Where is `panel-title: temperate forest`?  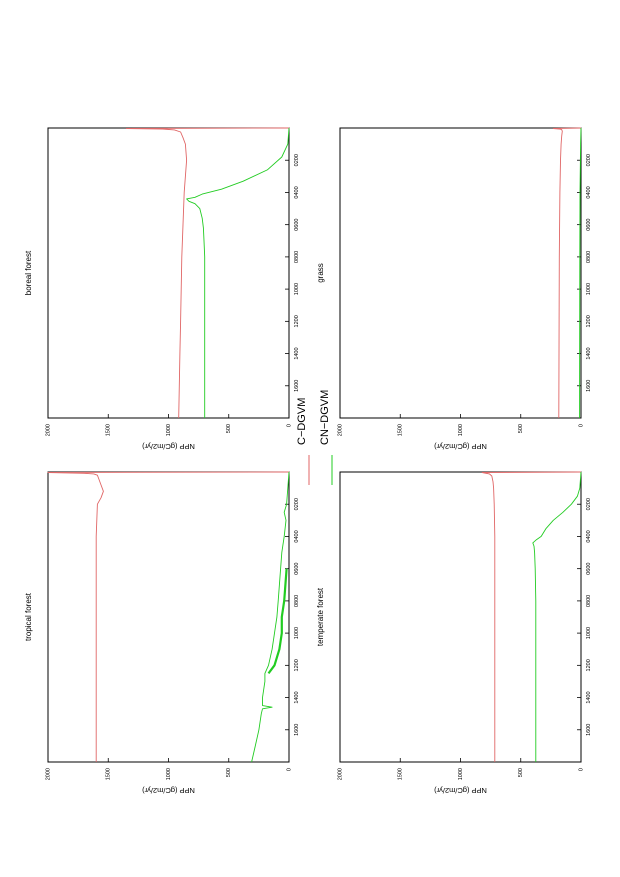
panel-title: temperate forest is located at coordinates (320, 616).